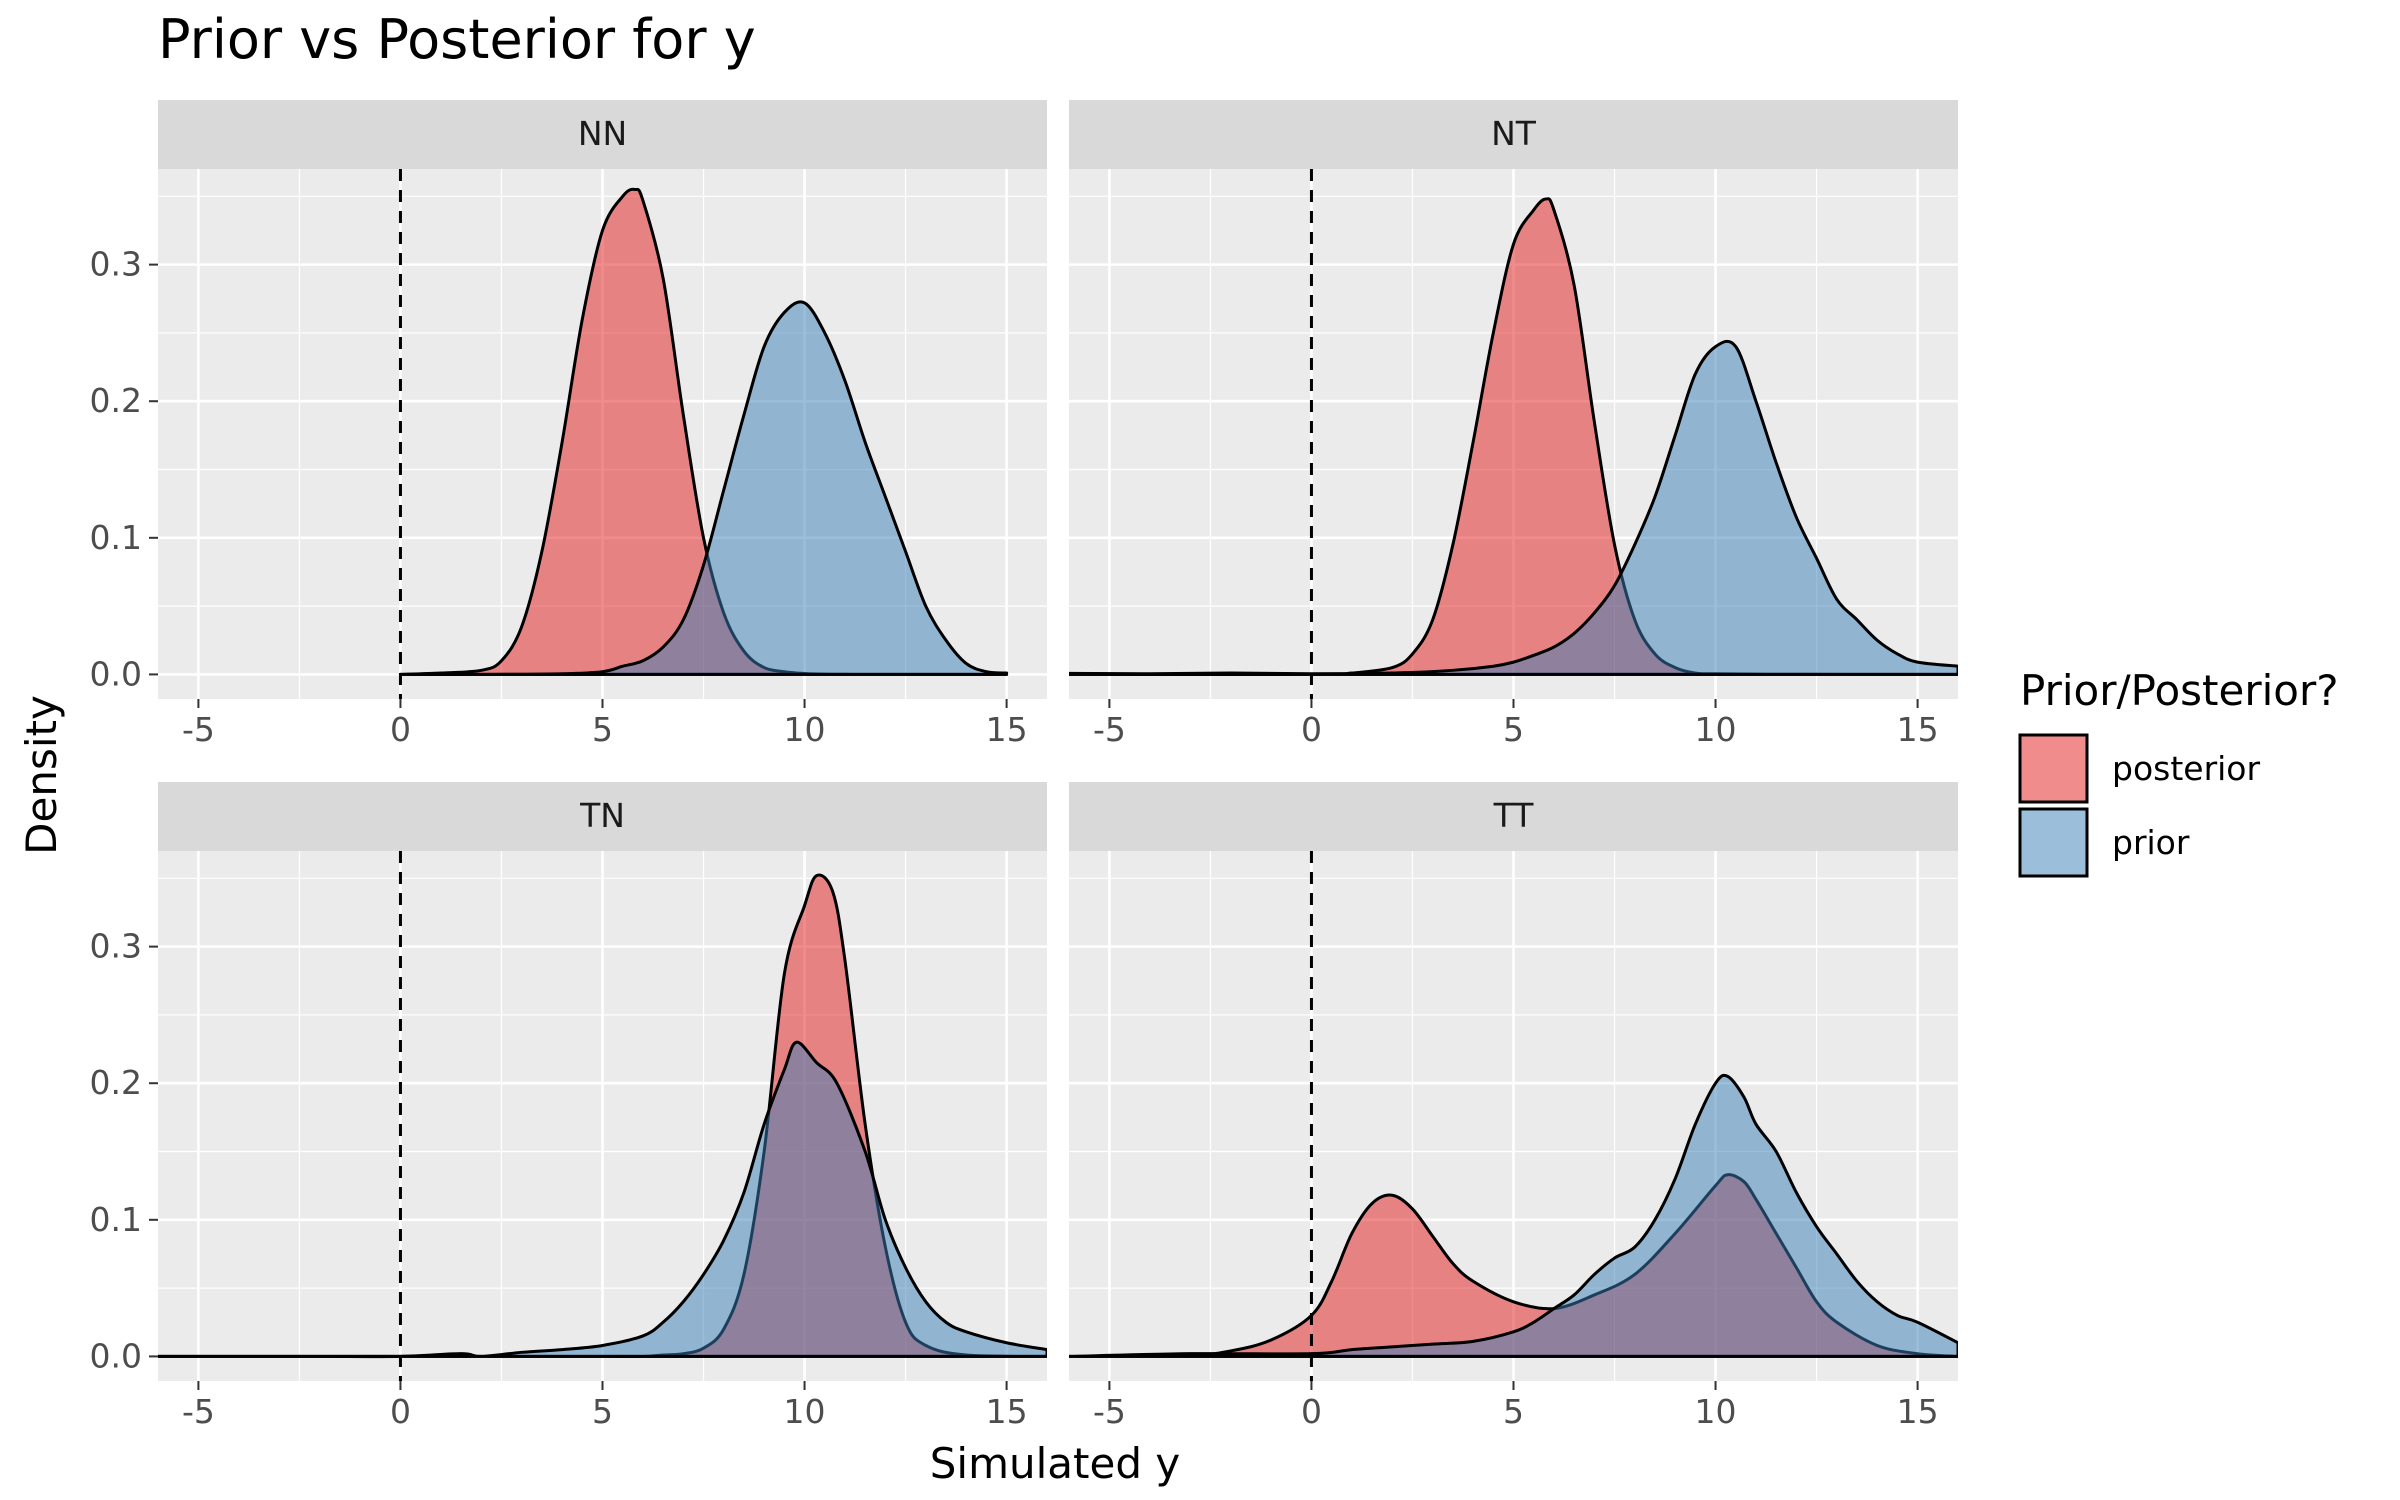 The width and height of the screenshot is (2400, 1500). What do you see at coordinates (703, 488) in the screenshot?
I see `prior-density-nn` at bounding box center [703, 488].